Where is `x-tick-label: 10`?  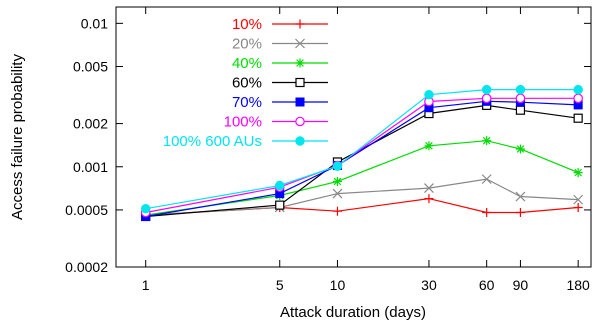 x-tick-label: 10 is located at coordinates (338, 285).